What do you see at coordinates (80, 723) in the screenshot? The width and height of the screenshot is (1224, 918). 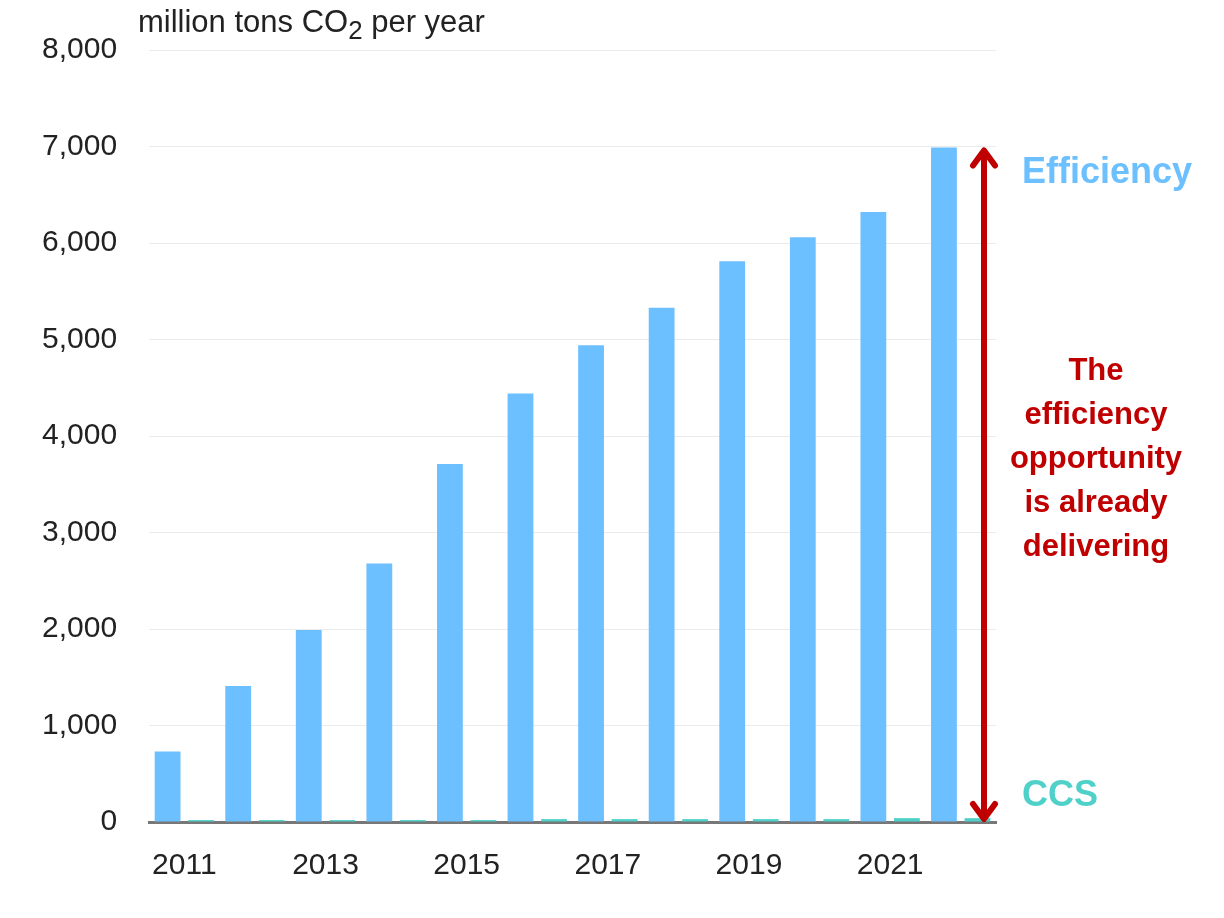 I see `y-tick-label: 1,000` at bounding box center [80, 723].